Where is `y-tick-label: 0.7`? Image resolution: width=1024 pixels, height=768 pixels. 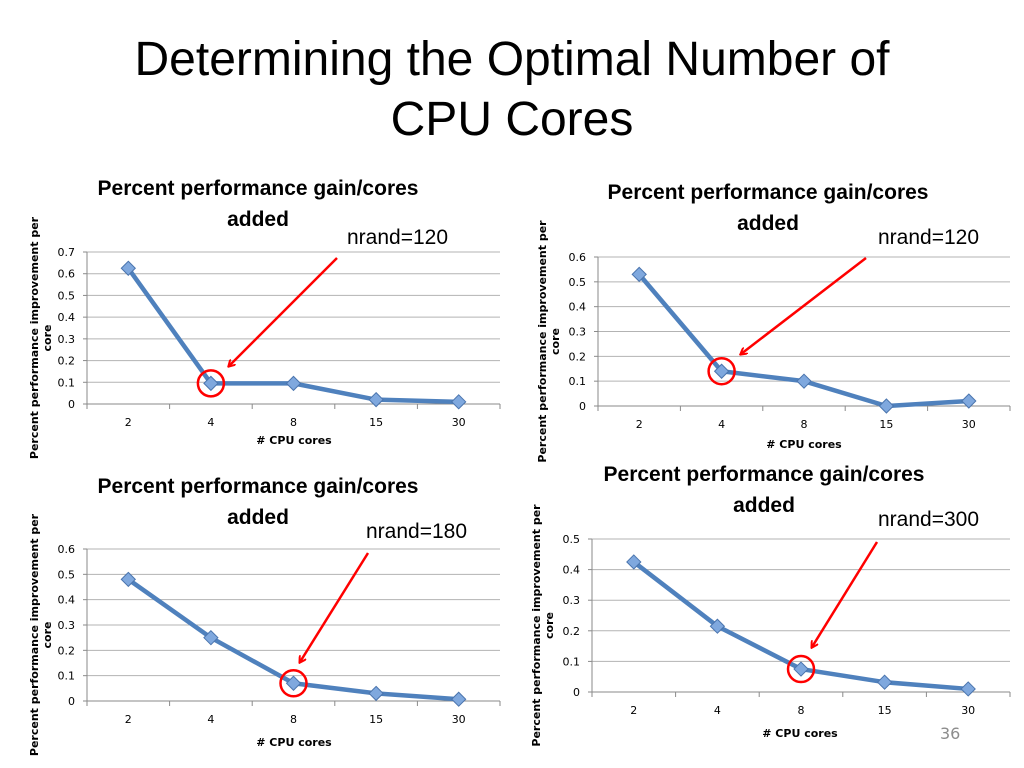 y-tick-label: 0.7 is located at coordinates (67, 252).